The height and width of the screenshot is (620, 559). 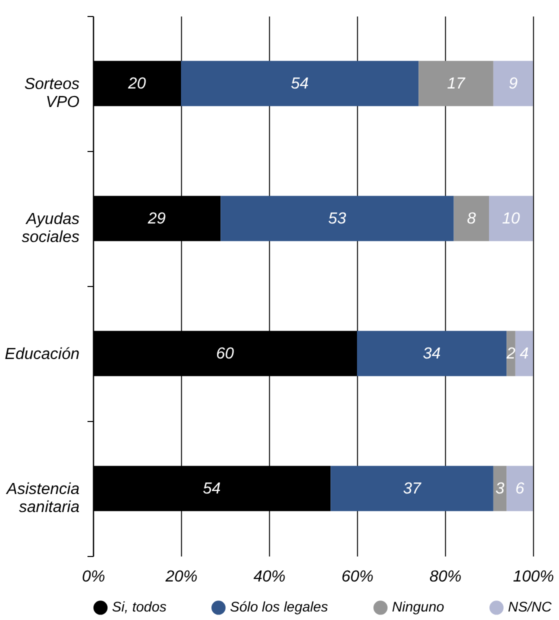 I want to click on data-label: 53, so click(x=337, y=219).